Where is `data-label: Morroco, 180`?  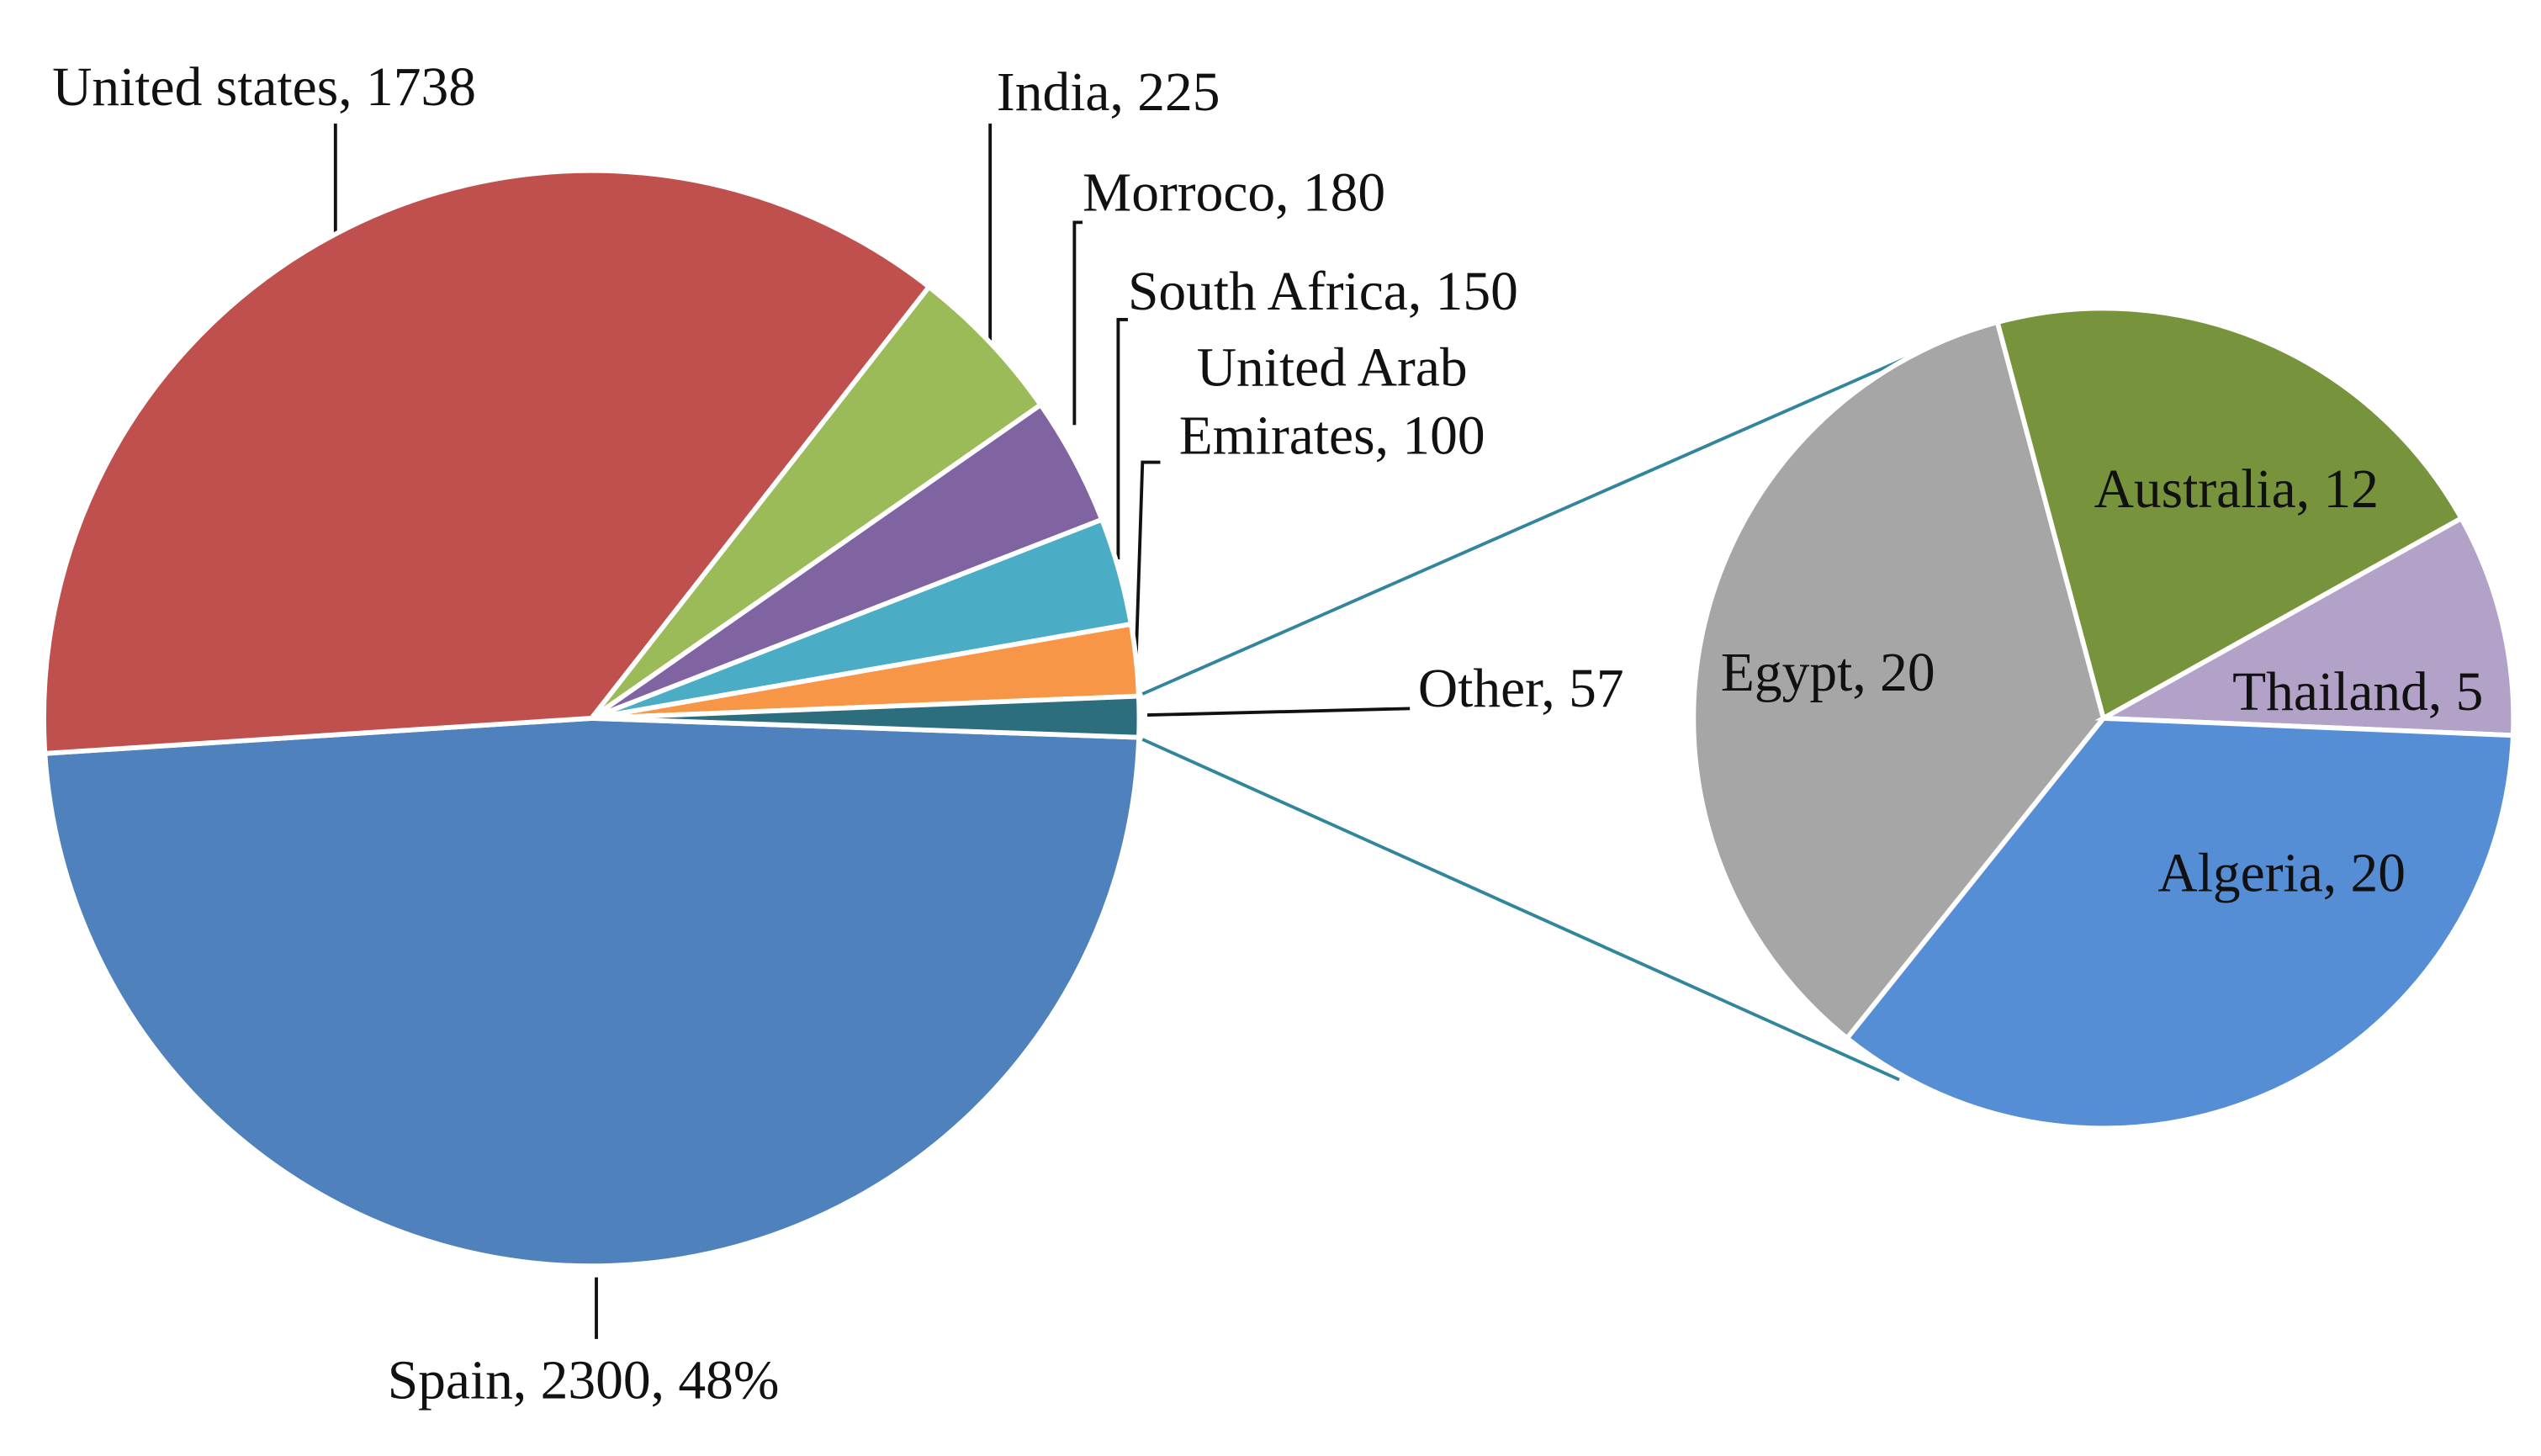 data-label: Morroco, 180 is located at coordinates (1234, 193).